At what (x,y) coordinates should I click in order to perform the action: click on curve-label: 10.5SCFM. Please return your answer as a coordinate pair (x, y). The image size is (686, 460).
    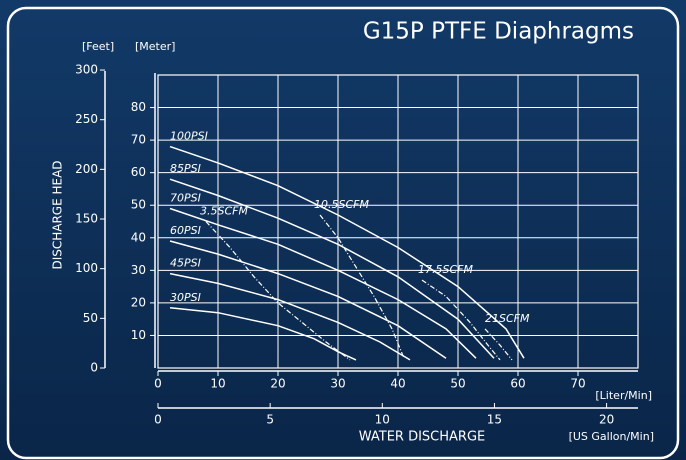
    Looking at the image, I should click on (341, 204).